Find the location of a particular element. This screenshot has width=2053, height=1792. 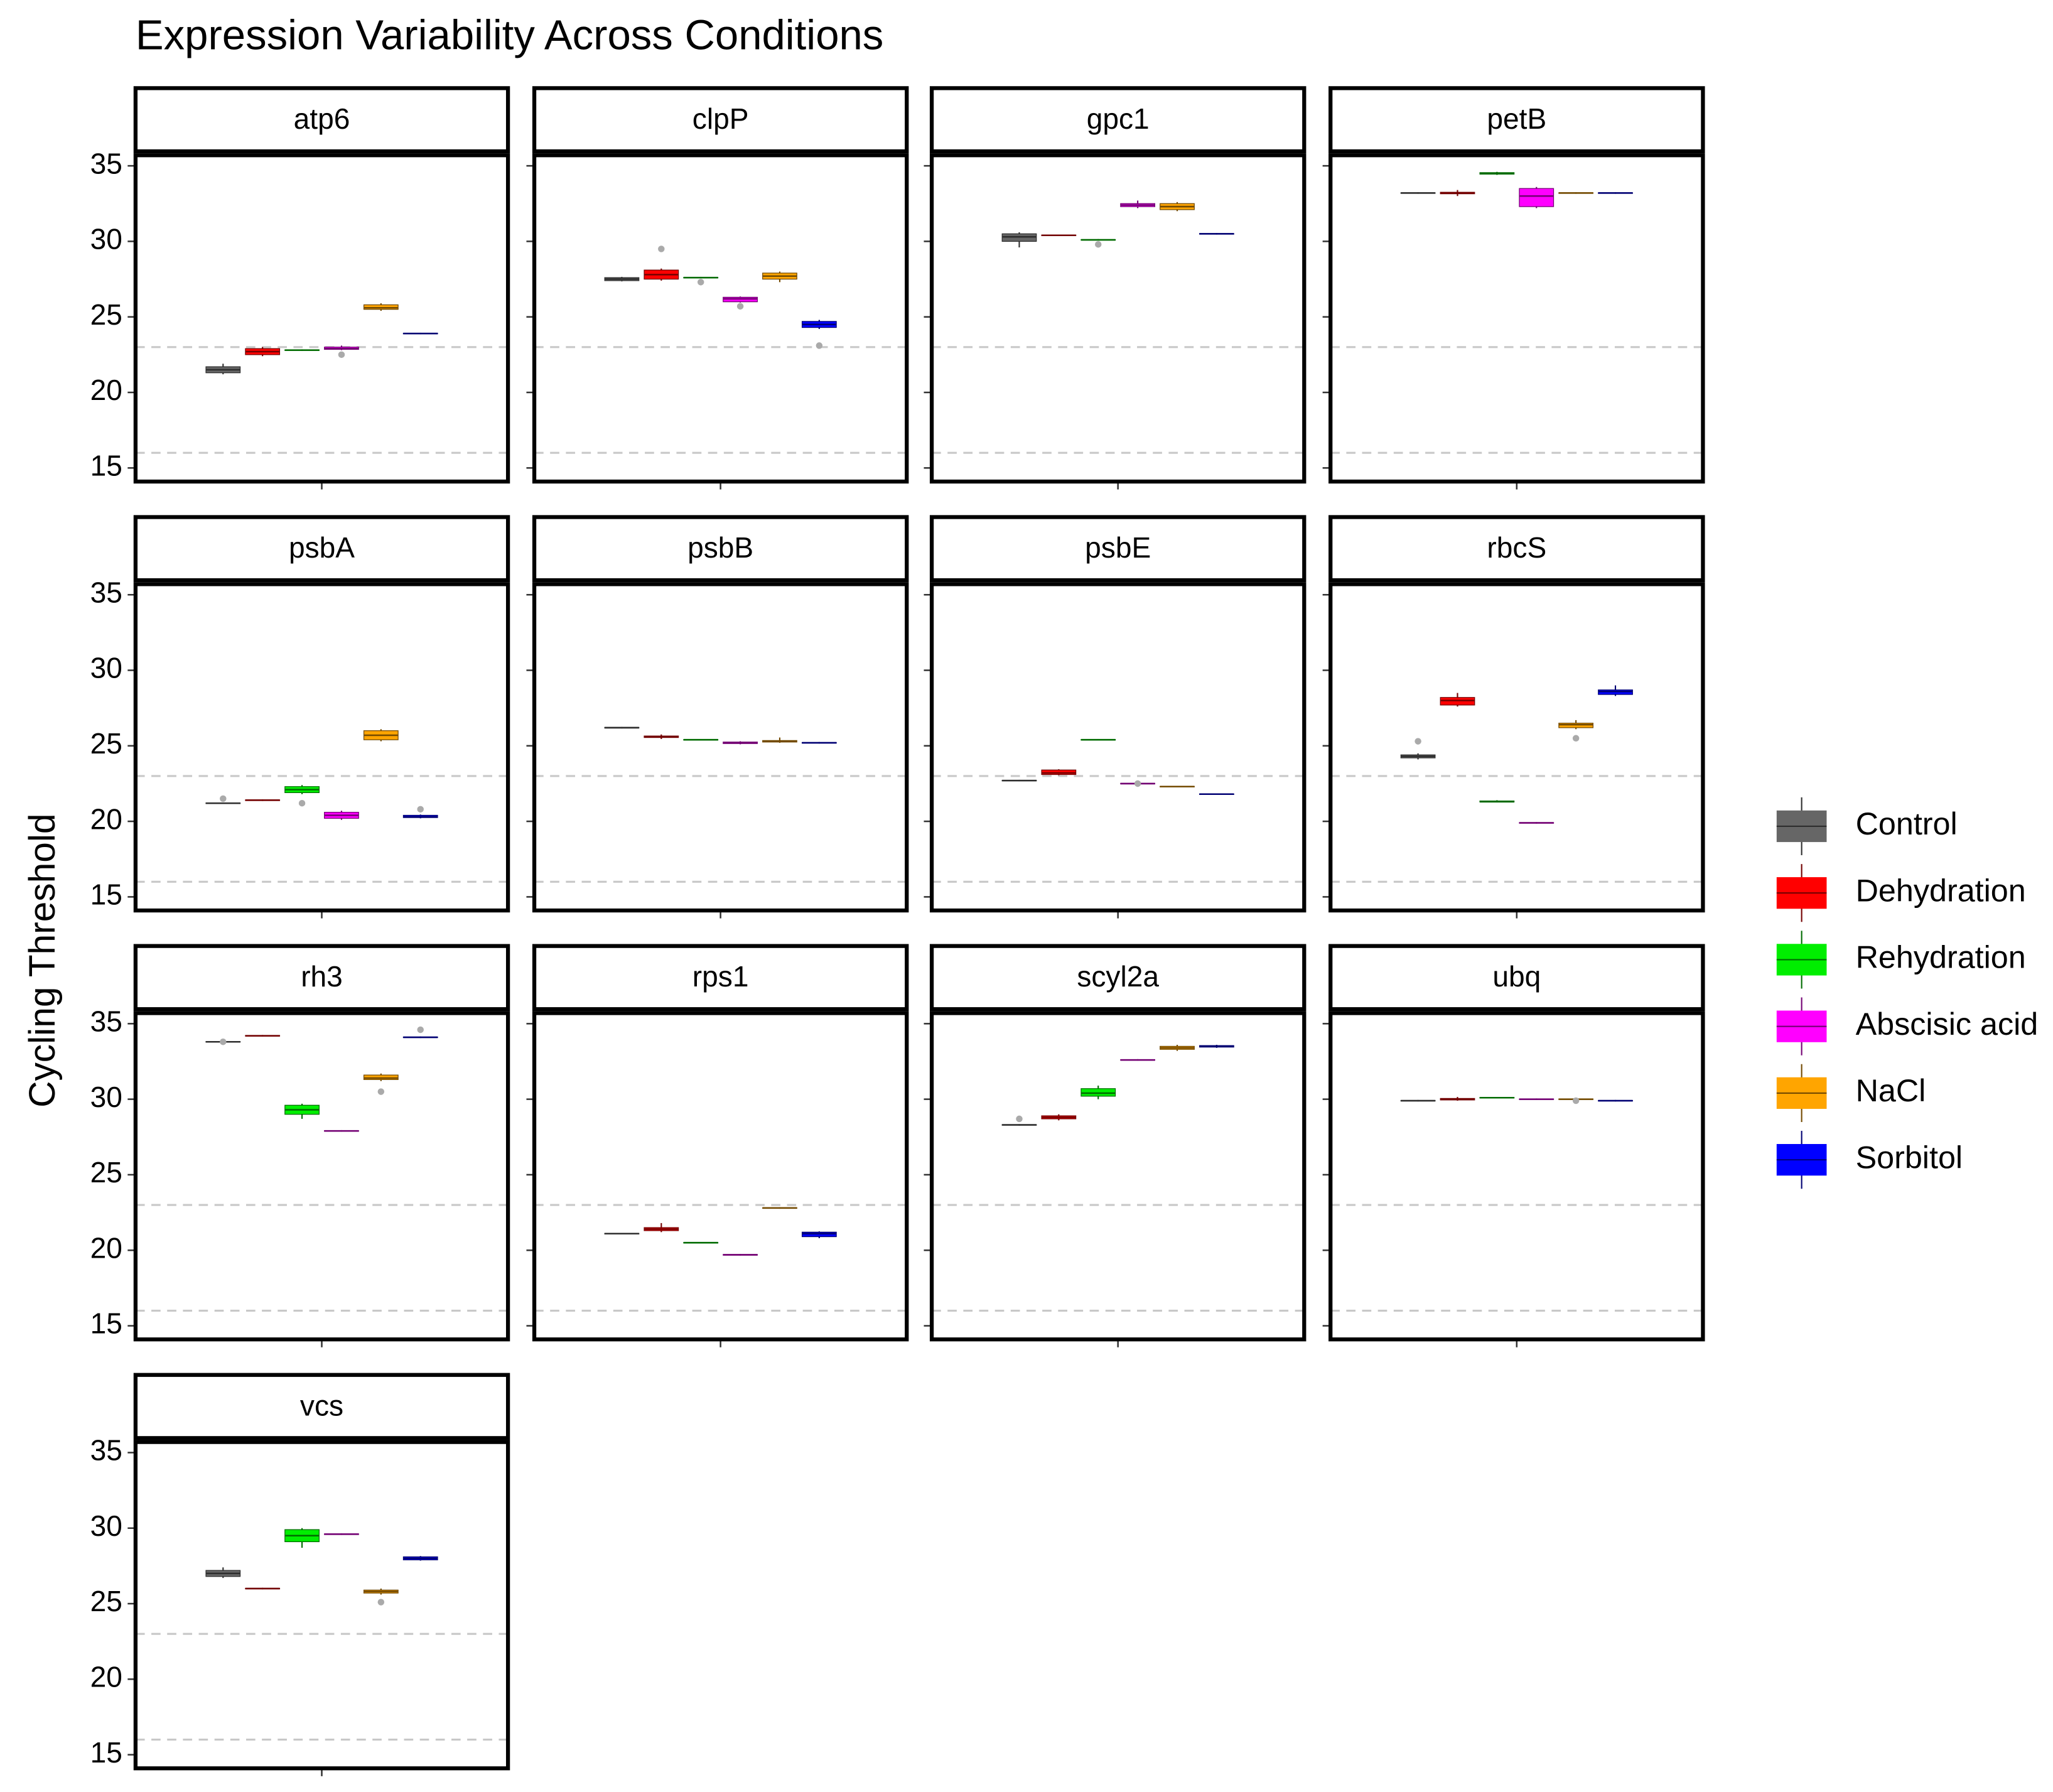

facet-label: psbE is located at coordinates (1118, 547).